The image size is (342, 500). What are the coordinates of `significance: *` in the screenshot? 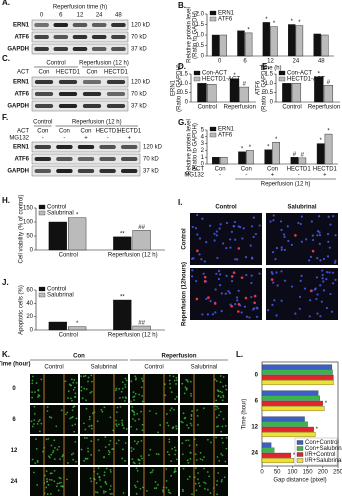 It's located at (294, 456).